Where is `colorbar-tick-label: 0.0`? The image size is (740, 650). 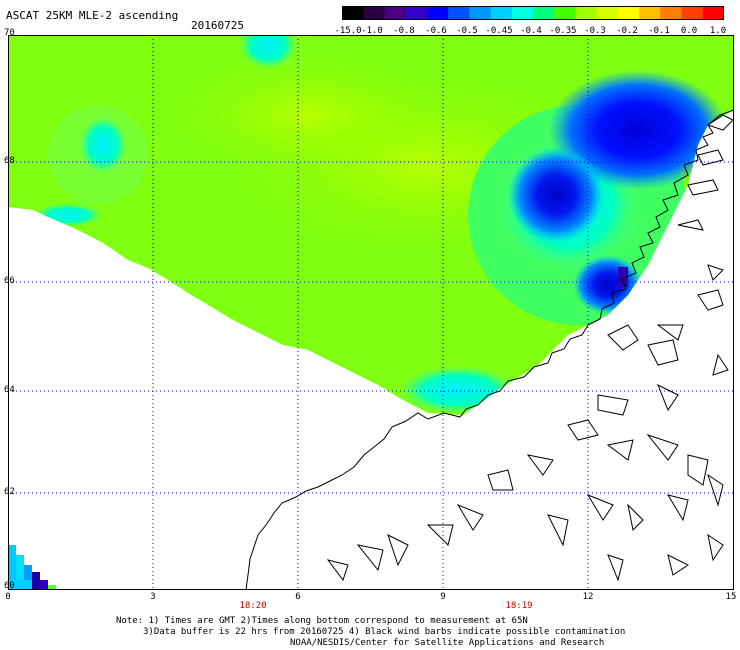 colorbar-tick-label: 0.0 is located at coordinates (689, 31).